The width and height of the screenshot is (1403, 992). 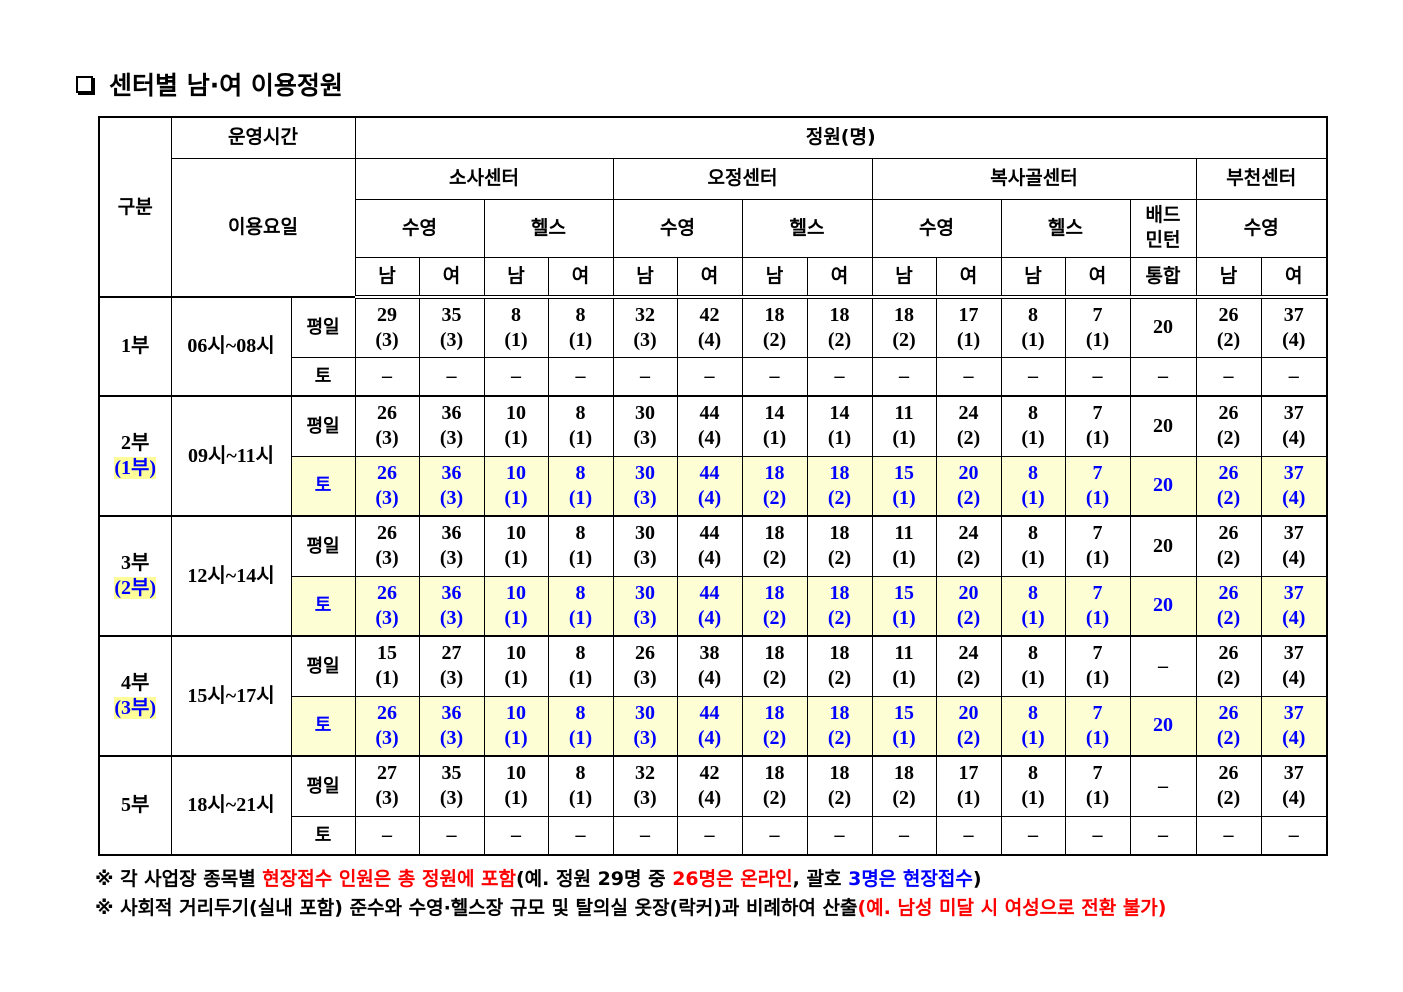 What do you see at coordinates (231, 456) in the screenshot?
I see `time-cell: 09시~11시` at bounding box center [231, 456].